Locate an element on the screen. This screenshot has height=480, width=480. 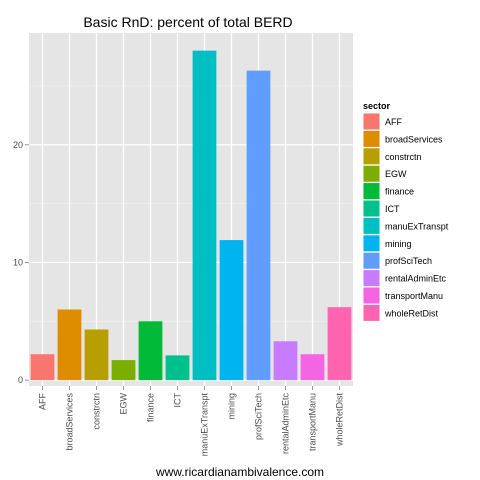
x-tick-label: transportManu is located at coordinates (313, 422).